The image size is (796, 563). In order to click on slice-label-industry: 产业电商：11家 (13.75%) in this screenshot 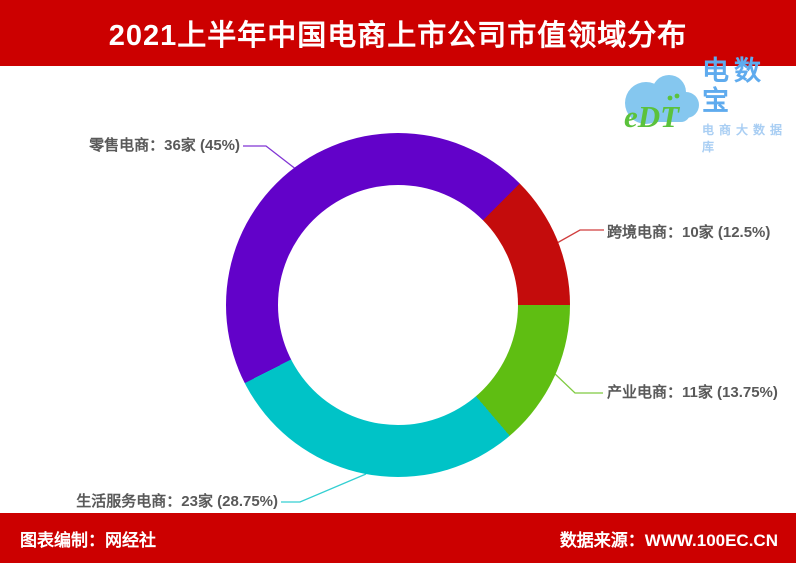, I will do `click(692, 392)`.